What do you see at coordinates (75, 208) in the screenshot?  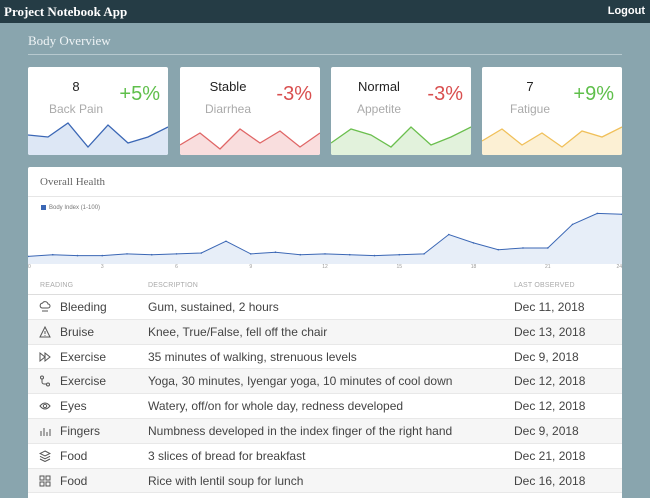 I see `legend-label: Body Index (1-100)` at bounding box center [75, 208].